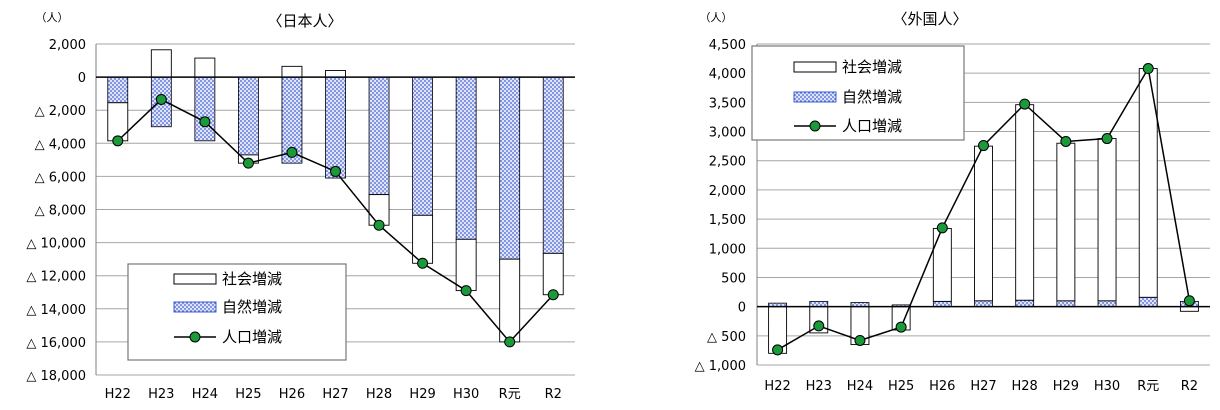 Image resolution: width=1220 pixels, height=410 pixels. Describe the element at coordinates (727, 162) in the screenshot. I see `y-tick-label: 2,500` at that location.